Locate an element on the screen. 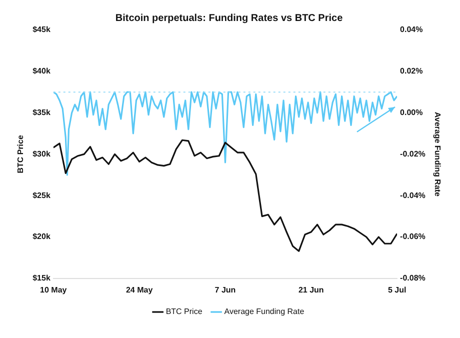 This screenshot has width=460, height=338. y-tick-label: $20k is located at coordinates (41, 237).